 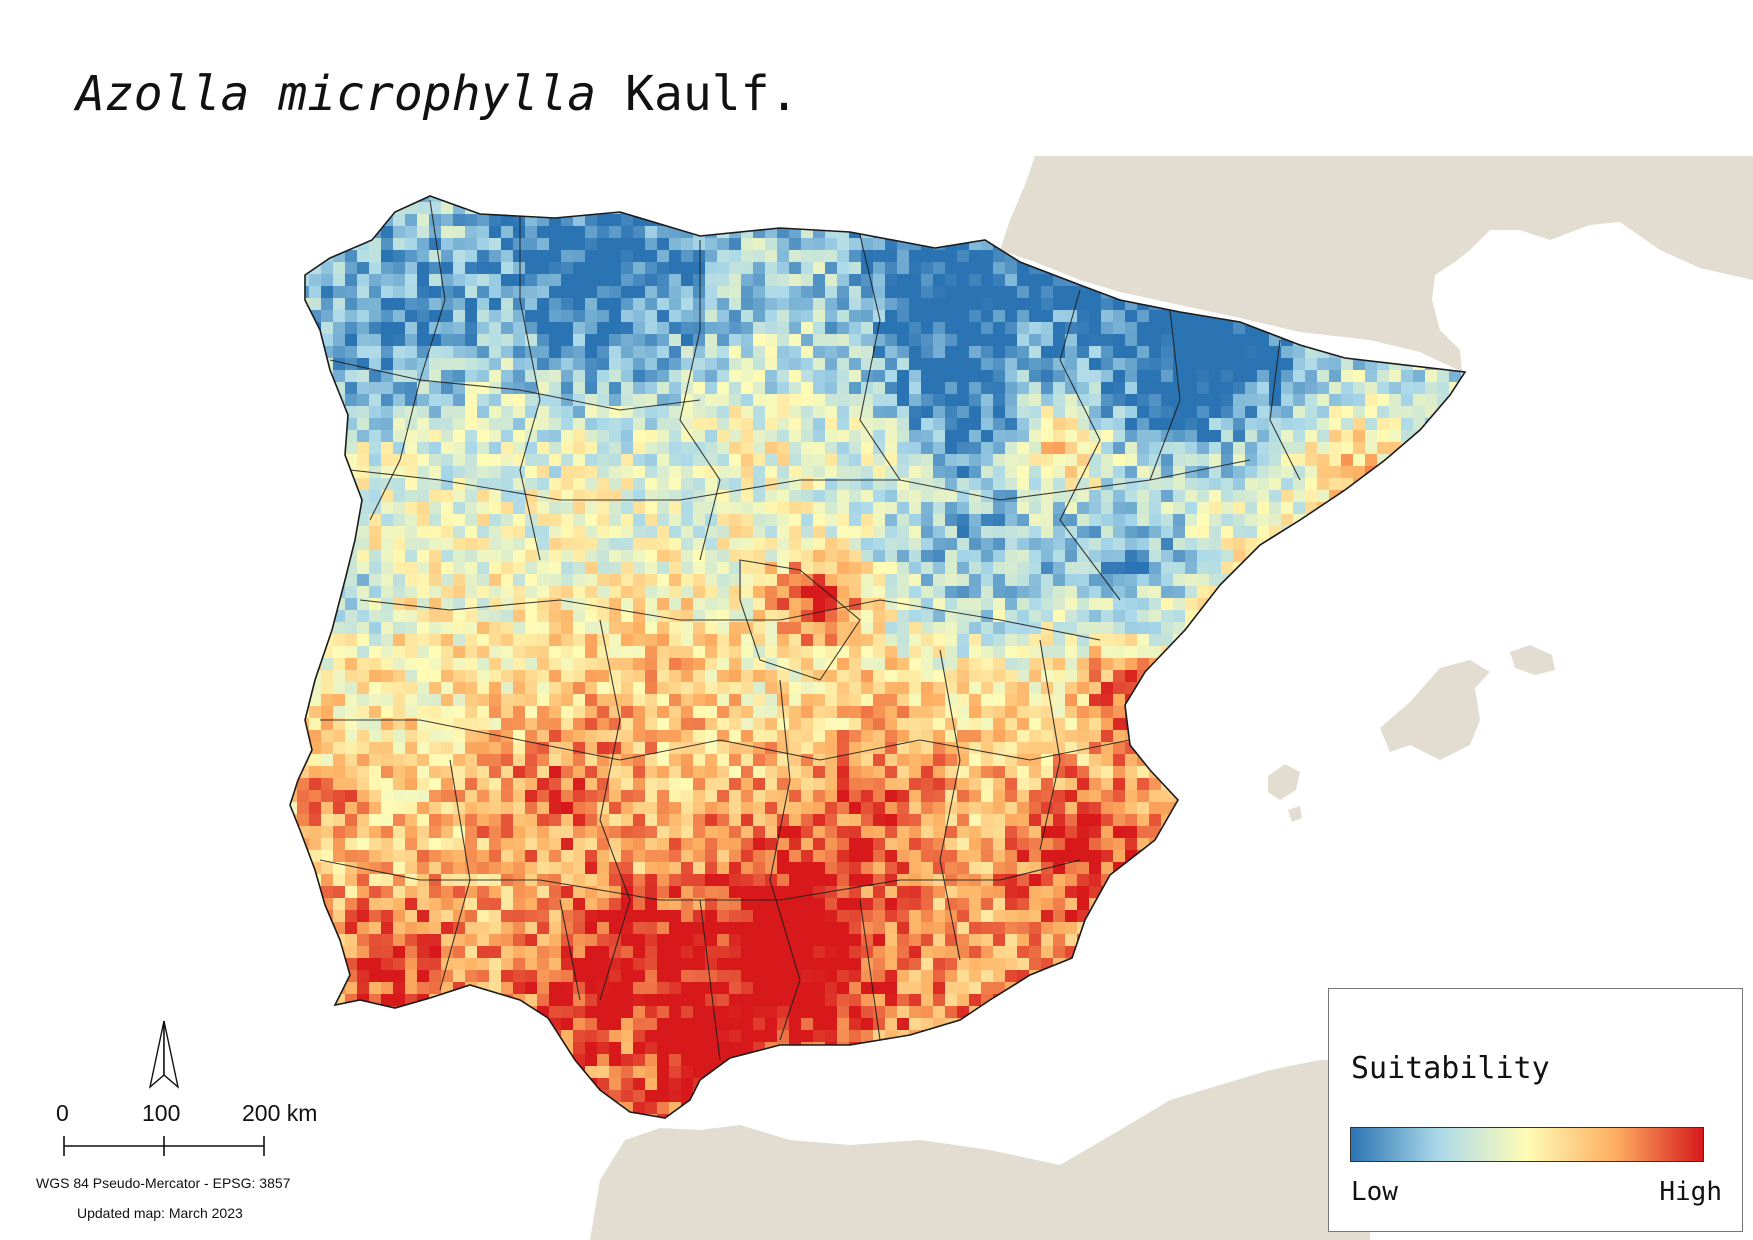 I want to click on map-title: Azolla microphylla Kaulf., so click(x=437, y=94).